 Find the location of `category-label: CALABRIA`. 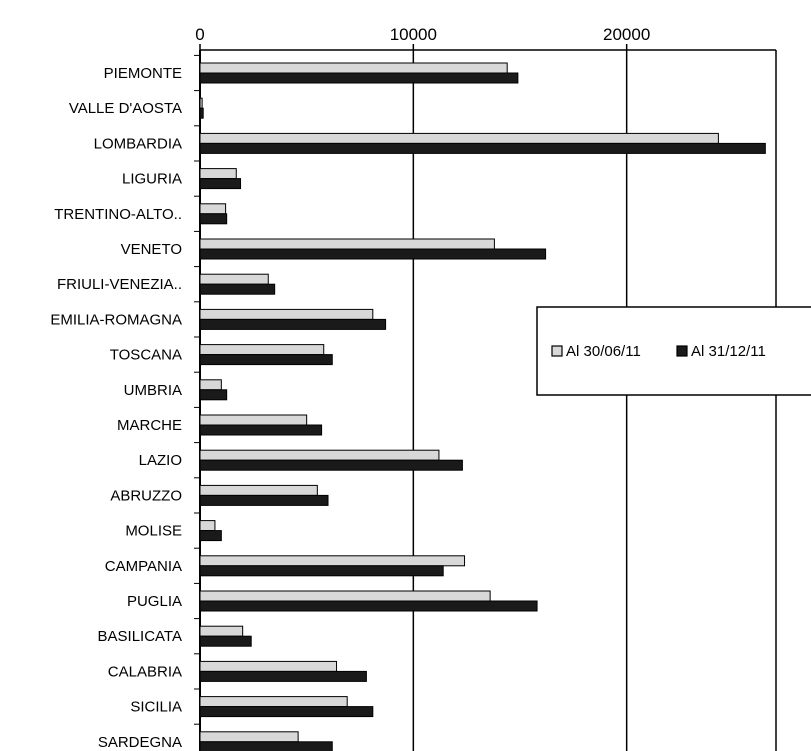

category-label: CALABRIA is located at coordinates (145, 671).